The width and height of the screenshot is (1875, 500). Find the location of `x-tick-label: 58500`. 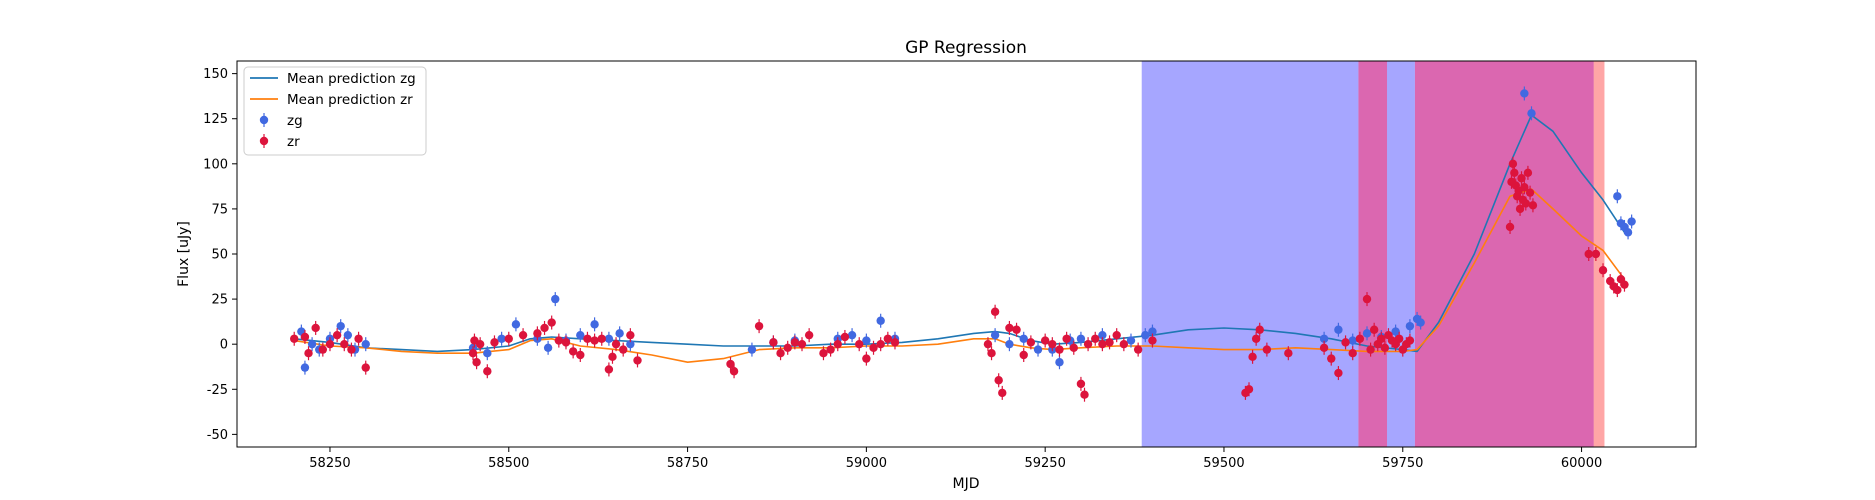

x-tick-label: 58500 is located at coordinates (508, 463).